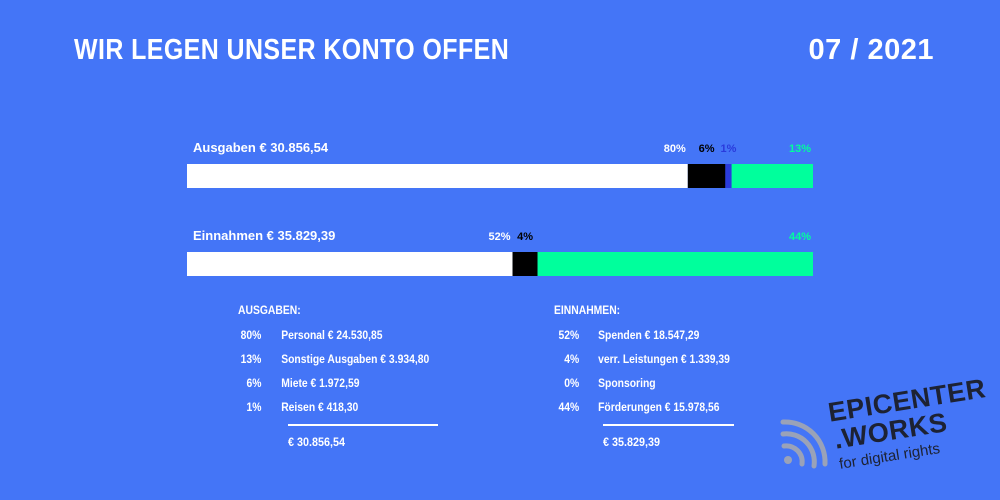 This screenshot has width=1000, height=500. I want to click on segment-pct-label: 6%, so click(707, 149).